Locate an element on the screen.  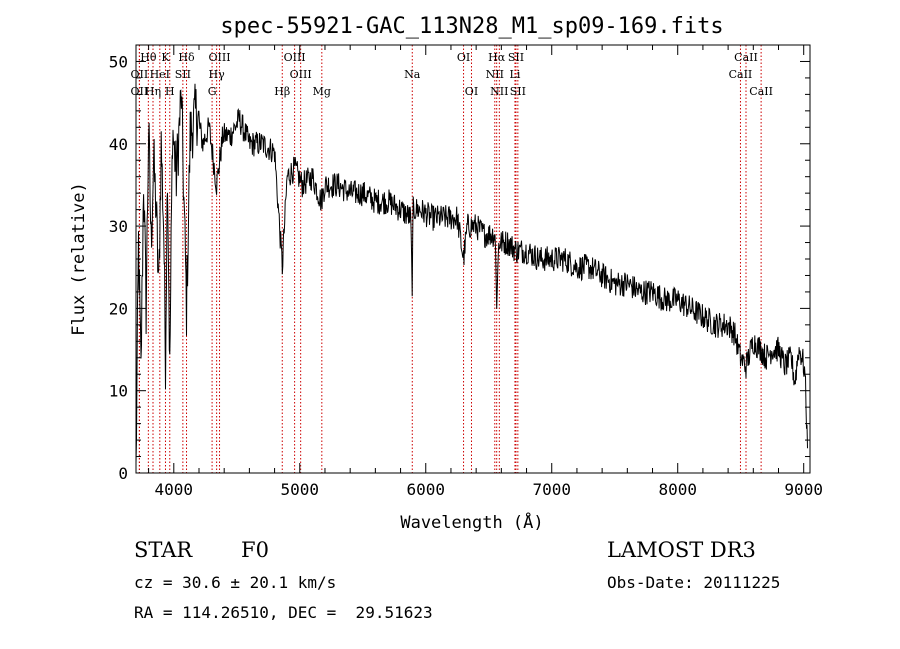
redshift-velocity: cz = 30.6 ± 20.1 km/s is located at coordinates (235, 582).